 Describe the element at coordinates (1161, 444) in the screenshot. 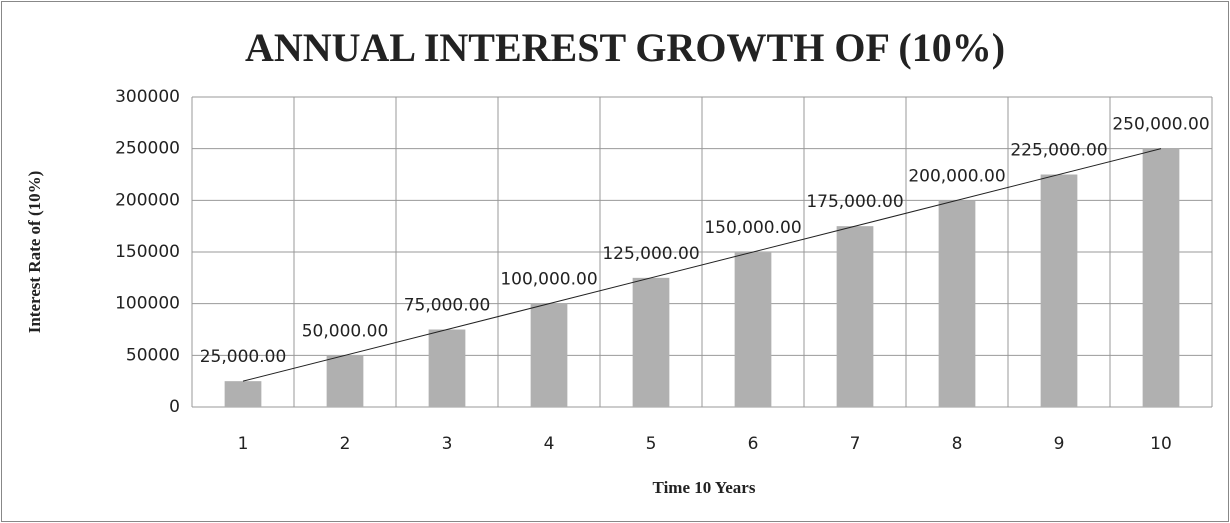

I see `x-tick-label: 10` at that location.